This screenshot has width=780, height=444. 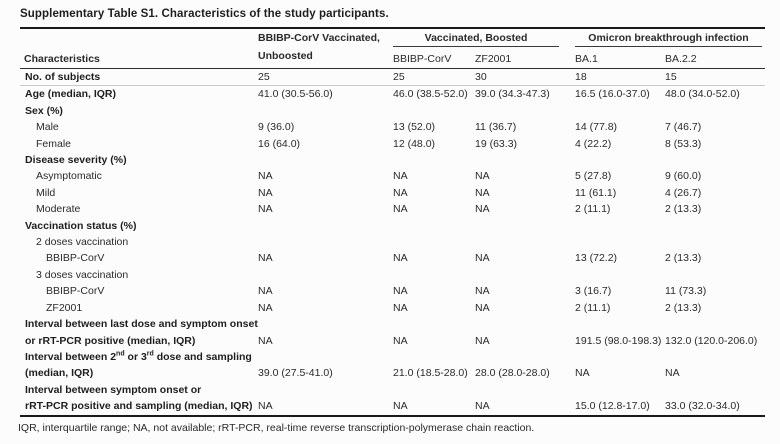 What do you see at coordinates (596, 127) in the screenshot?
I see `cell-value: 14 (77.8)` at bounding box center [596, 127].